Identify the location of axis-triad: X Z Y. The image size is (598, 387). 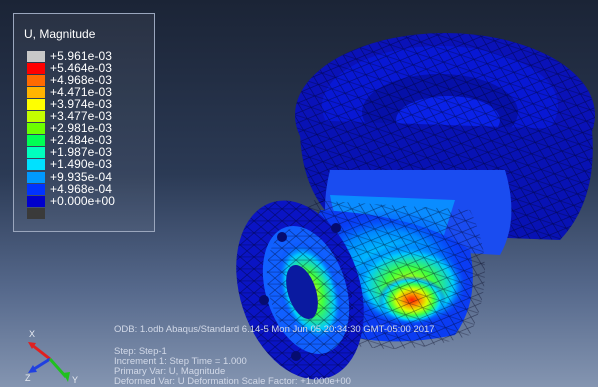
(51, 357).